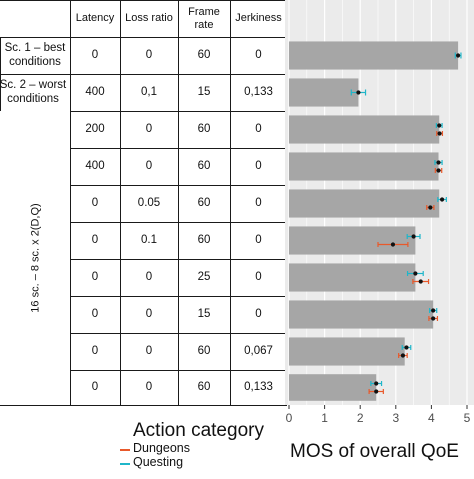 The height and width of the screenshot is (479, 474). I want to click on table-cell: 0.05, so click(149, 202).